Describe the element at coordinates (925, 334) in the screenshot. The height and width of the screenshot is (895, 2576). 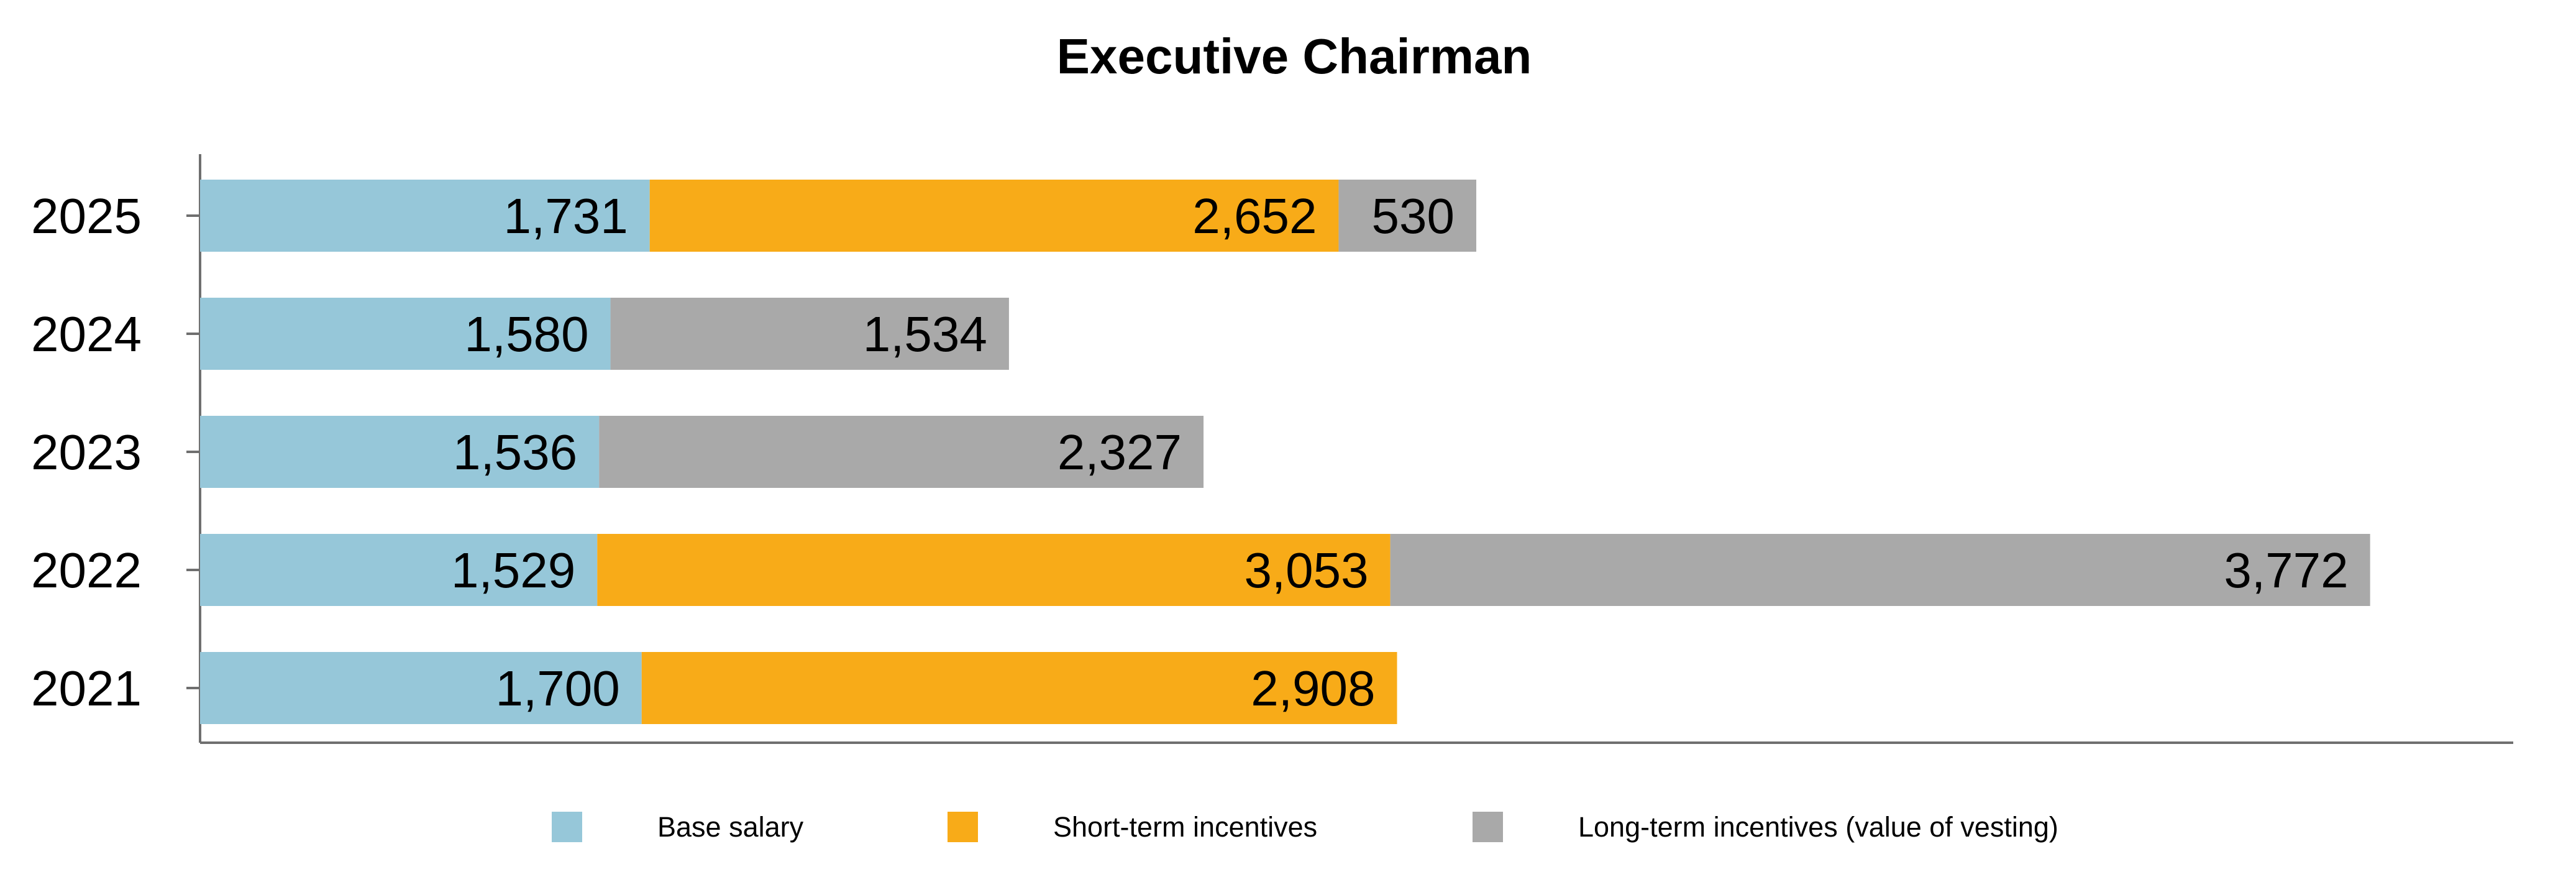
I see `data-label: 1,534` at that location.